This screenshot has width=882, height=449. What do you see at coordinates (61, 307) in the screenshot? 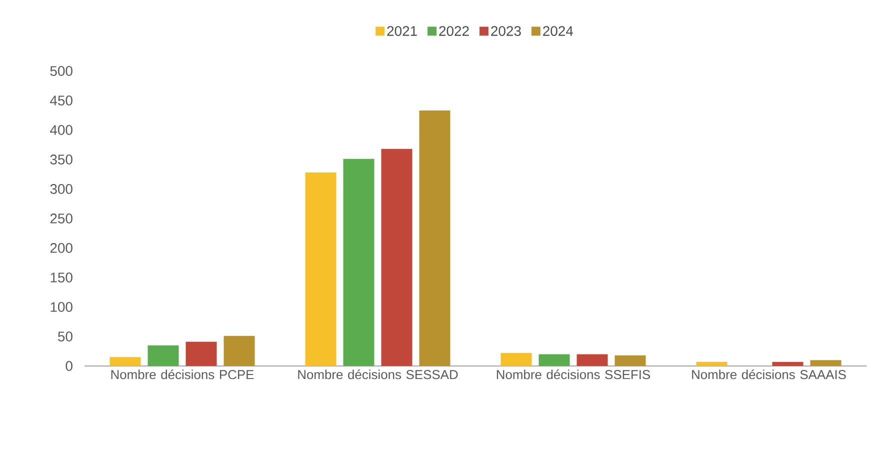
I see `y-tick-label: 100` at bounding box center [61, 307].